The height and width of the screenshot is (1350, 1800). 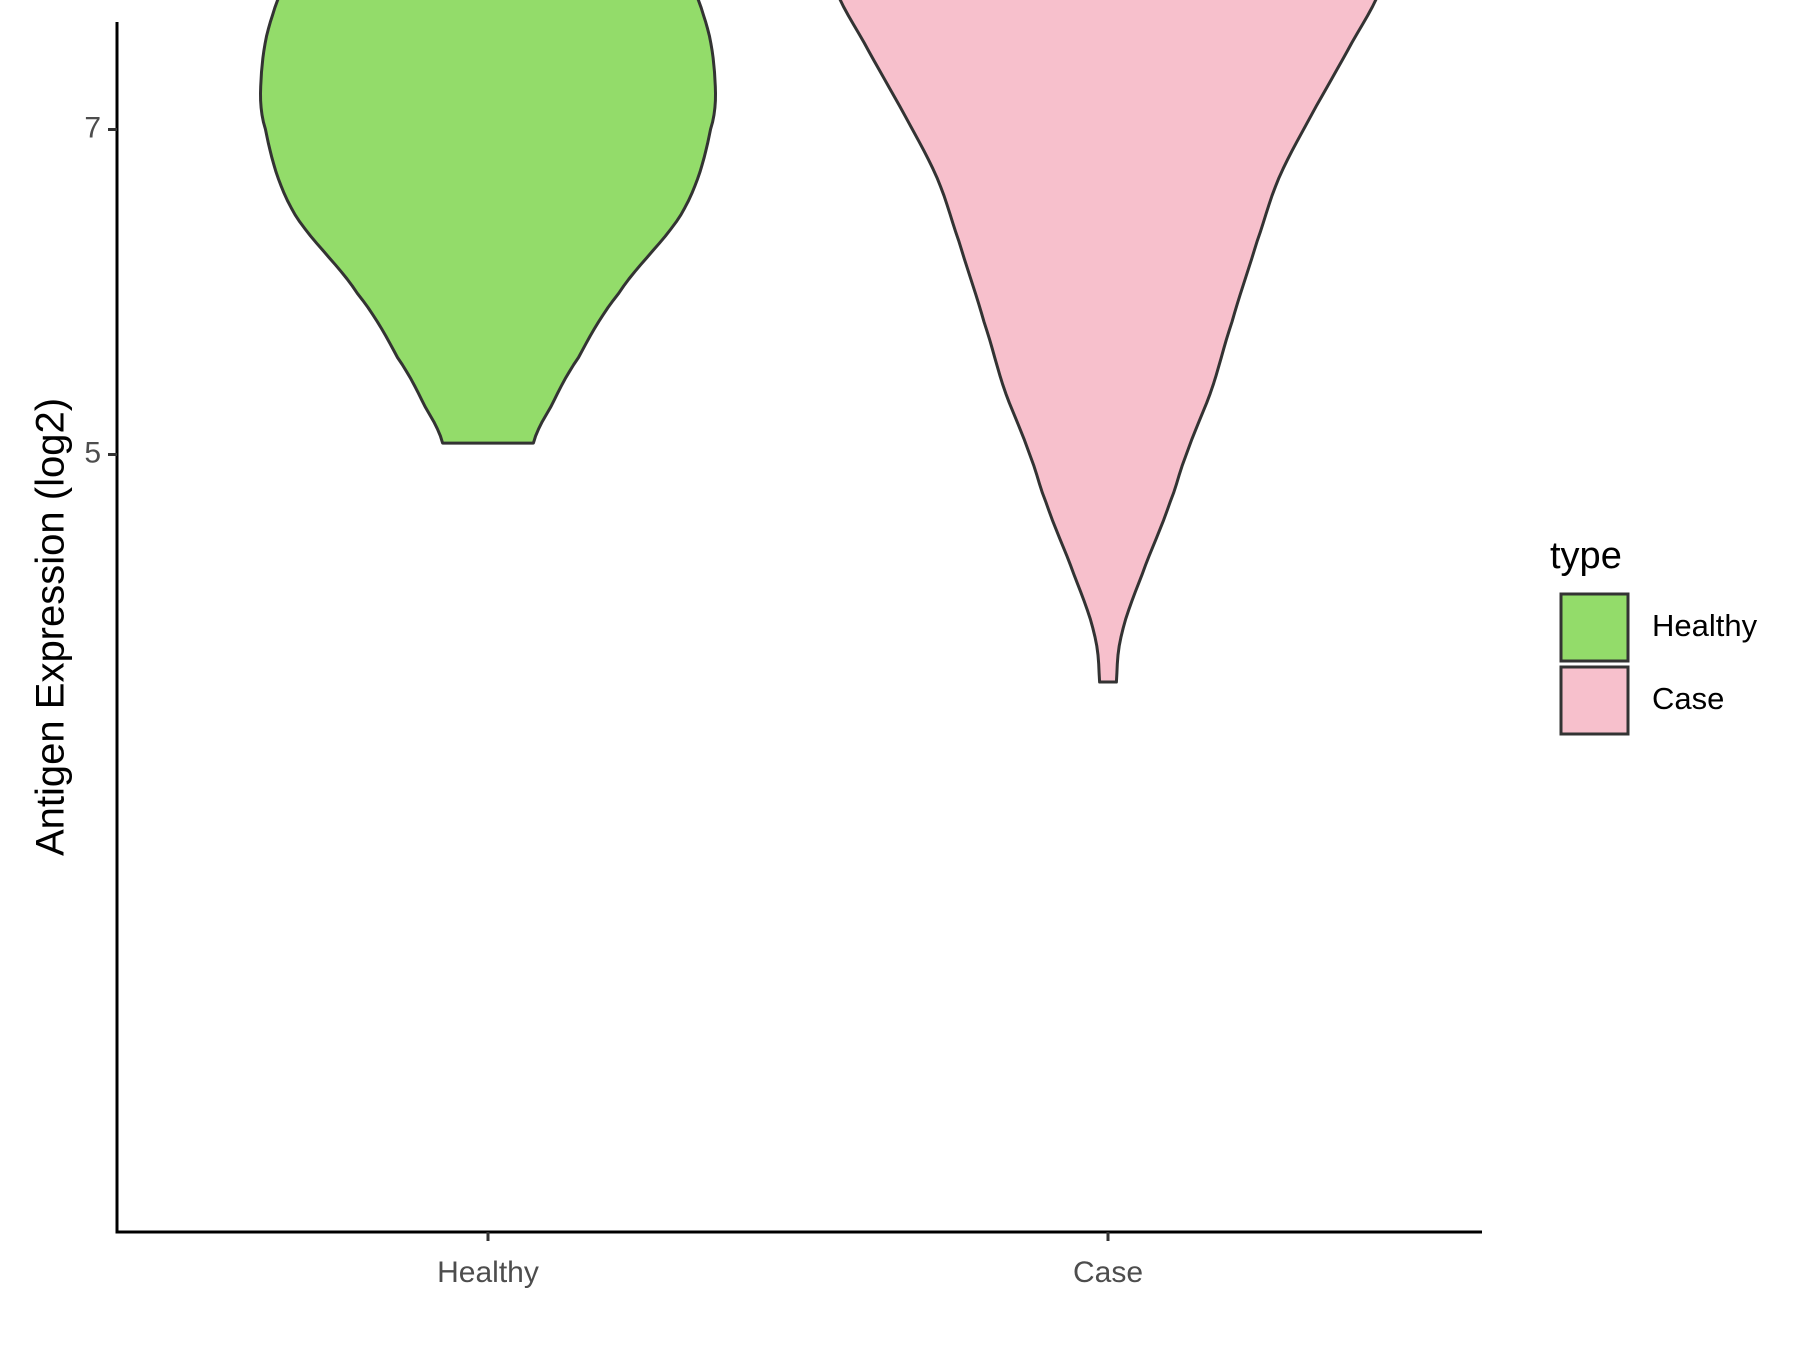 What do you see at coordinates (92, 452) in the screenshot?
I see `y-tick-label: 5` at bounding box center [92, 452].